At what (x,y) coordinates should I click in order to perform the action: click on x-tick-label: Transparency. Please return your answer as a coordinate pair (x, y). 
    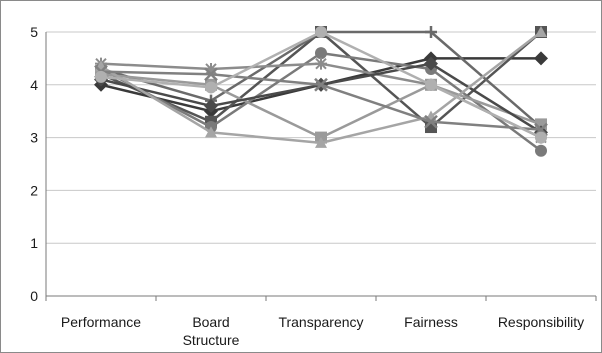
    Looking at the image, I should click on (320, 322).